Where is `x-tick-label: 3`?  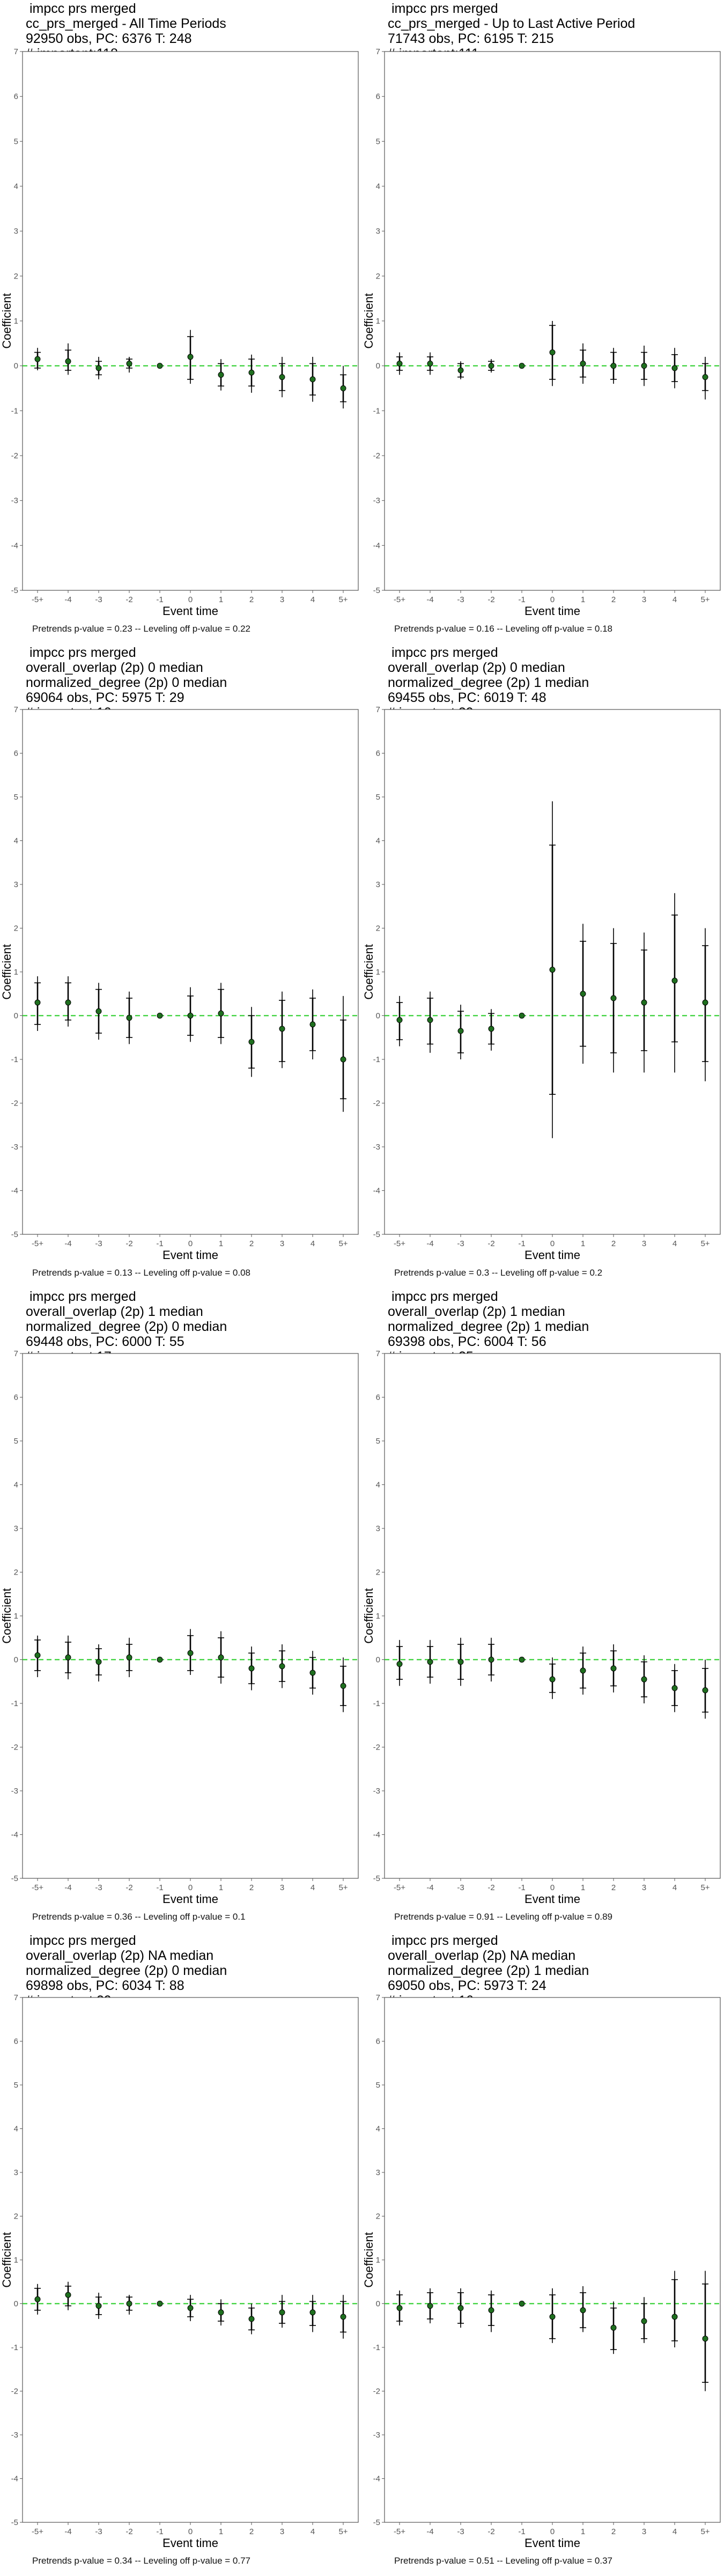 x-tick-label: 3 is located at coordinates (644, 1887).